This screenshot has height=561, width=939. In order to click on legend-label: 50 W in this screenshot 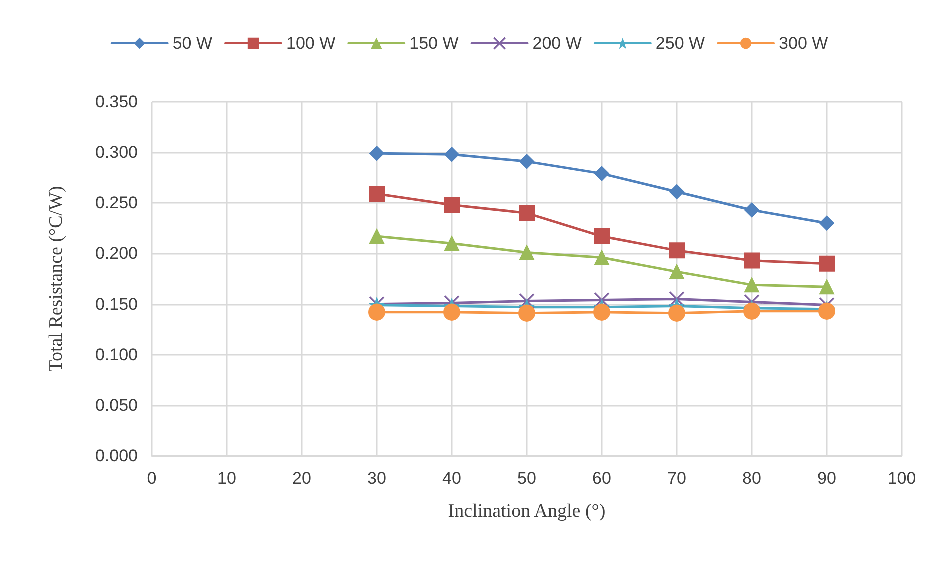, I will do `click(192, 43)`.